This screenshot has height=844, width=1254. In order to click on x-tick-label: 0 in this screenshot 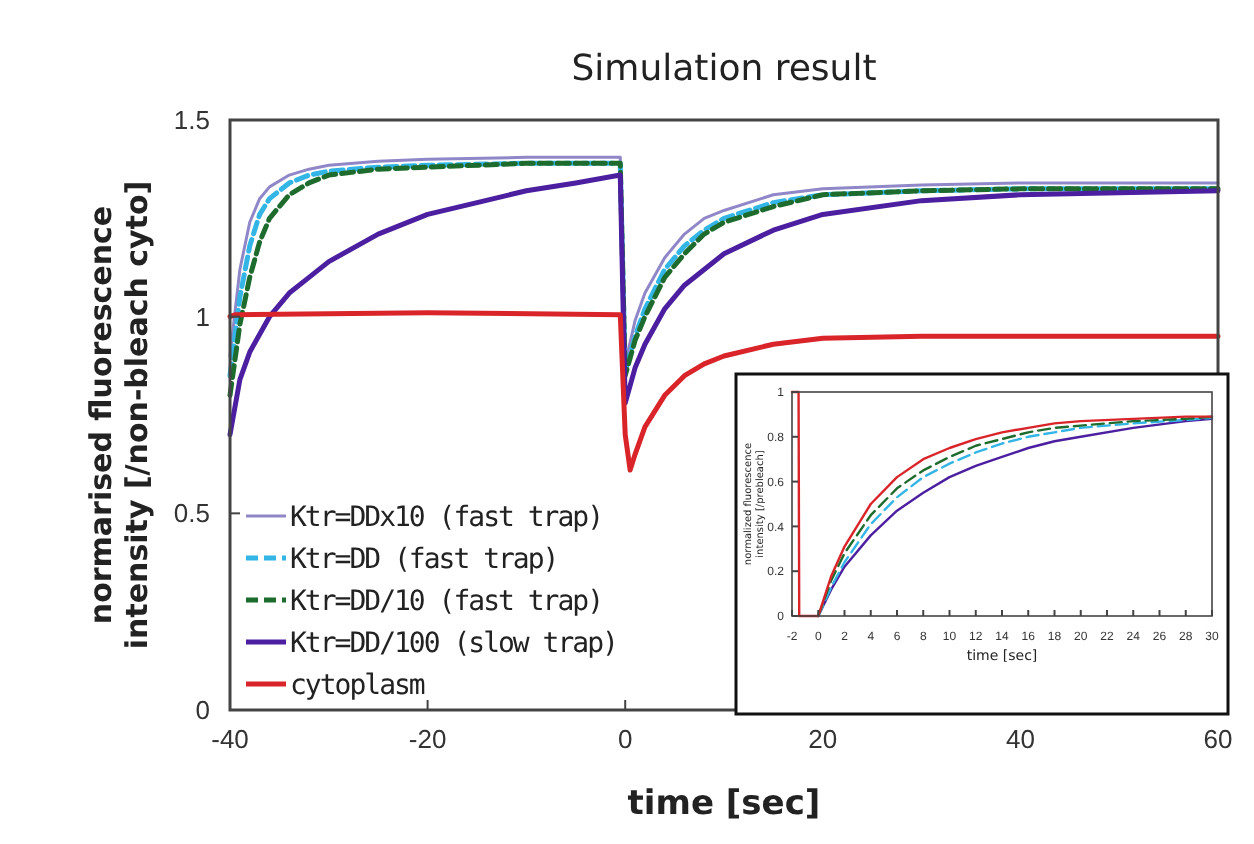, I will do `click(625, 739)`.